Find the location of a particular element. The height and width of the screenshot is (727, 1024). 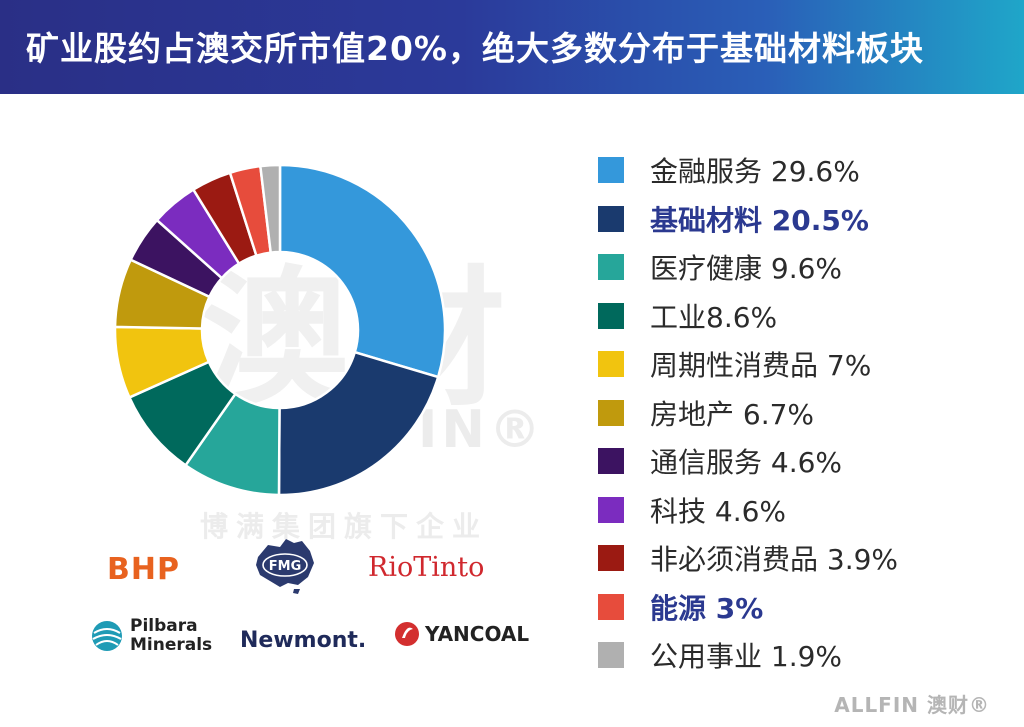

legend-item: 非必须消费品 3.9% is located at coordinates (798, 558).